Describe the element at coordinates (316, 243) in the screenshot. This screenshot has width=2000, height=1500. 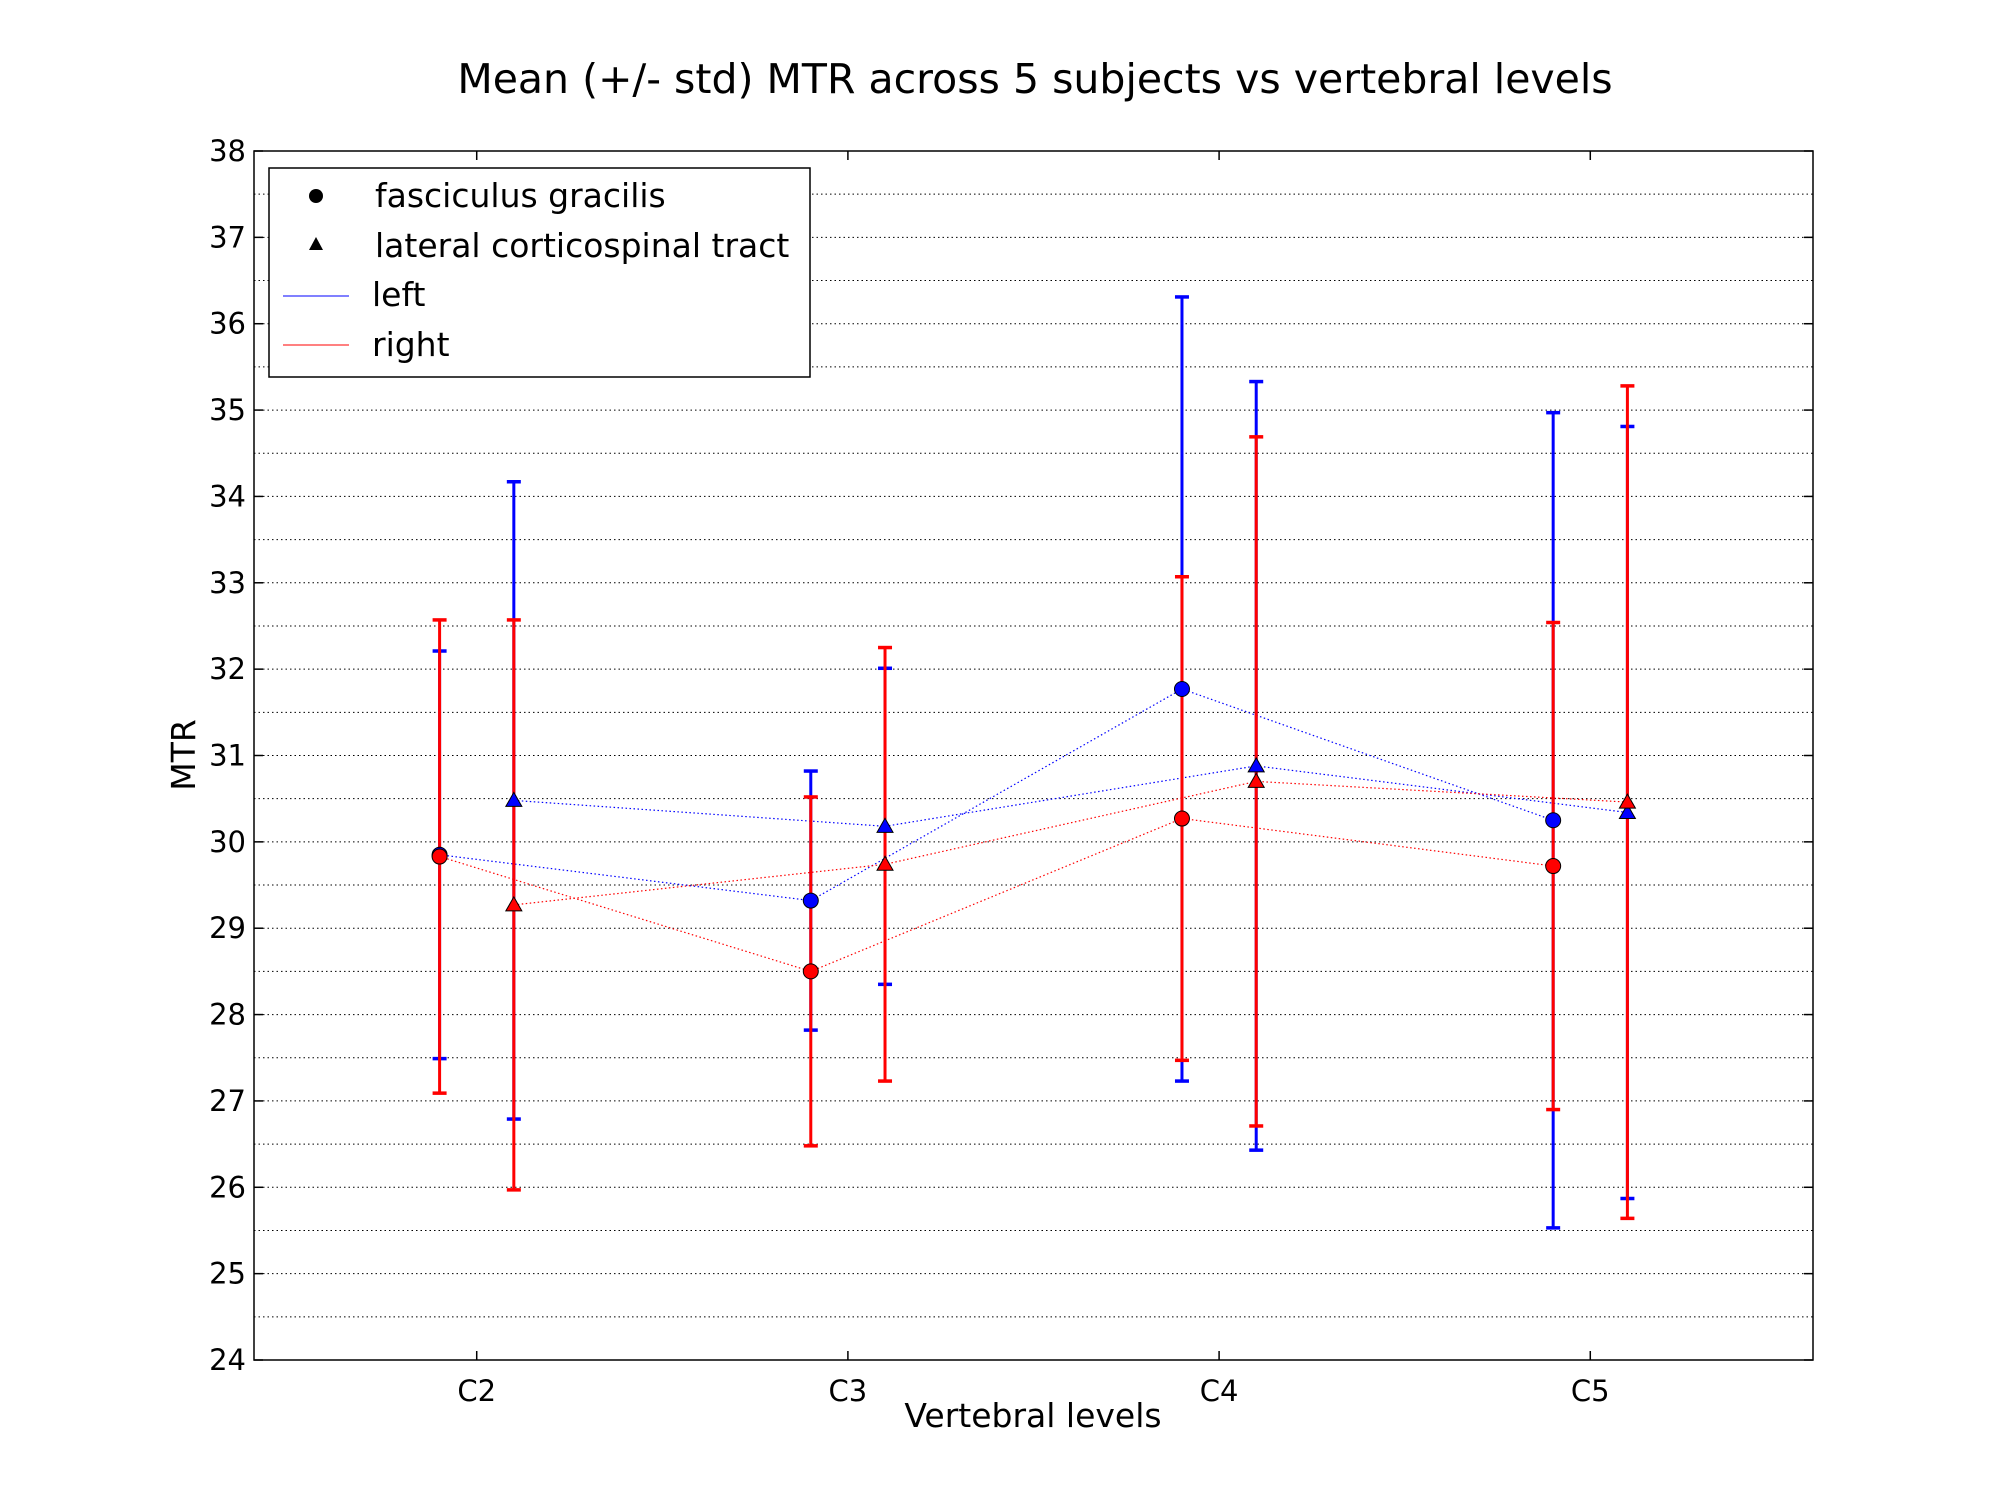
I see `legend-triangle-icon` at that location.